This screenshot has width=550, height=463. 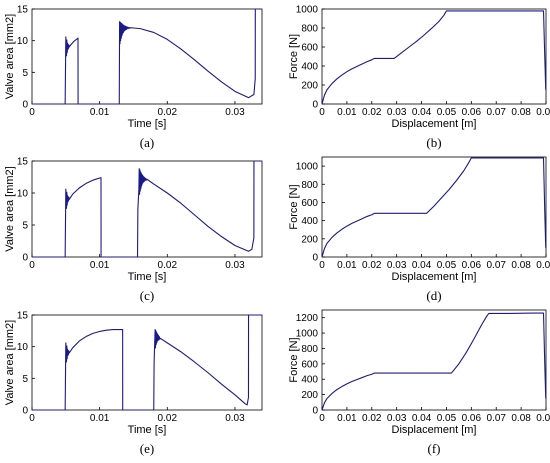 I want to click on series-line-c, so click(x=147, y=209).